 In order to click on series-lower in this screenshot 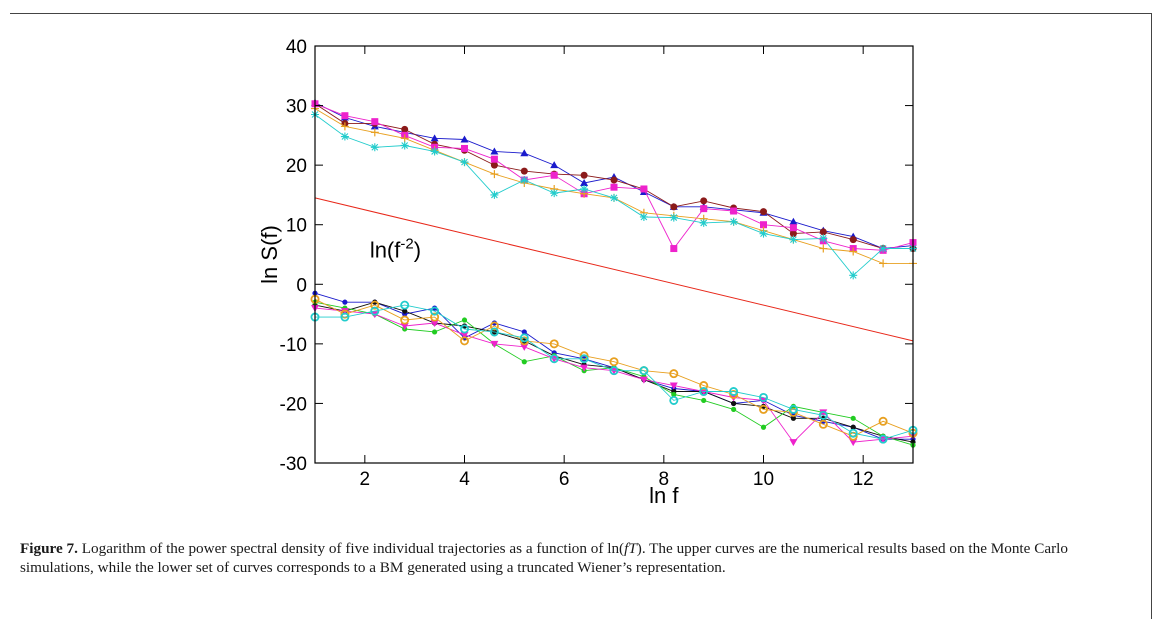, I will do `click(614, 372)`.